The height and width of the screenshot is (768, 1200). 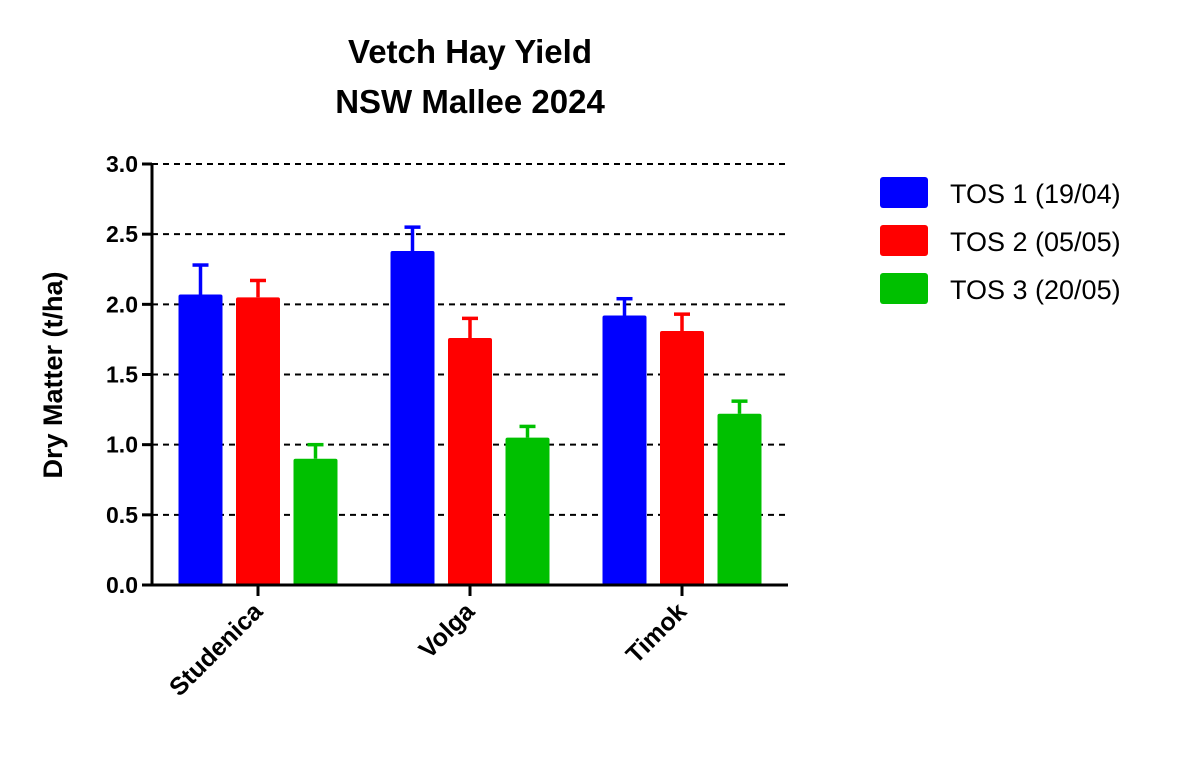 I want to click on x-ticks: Studenica Volga Timok, so click(x=428, y=643).